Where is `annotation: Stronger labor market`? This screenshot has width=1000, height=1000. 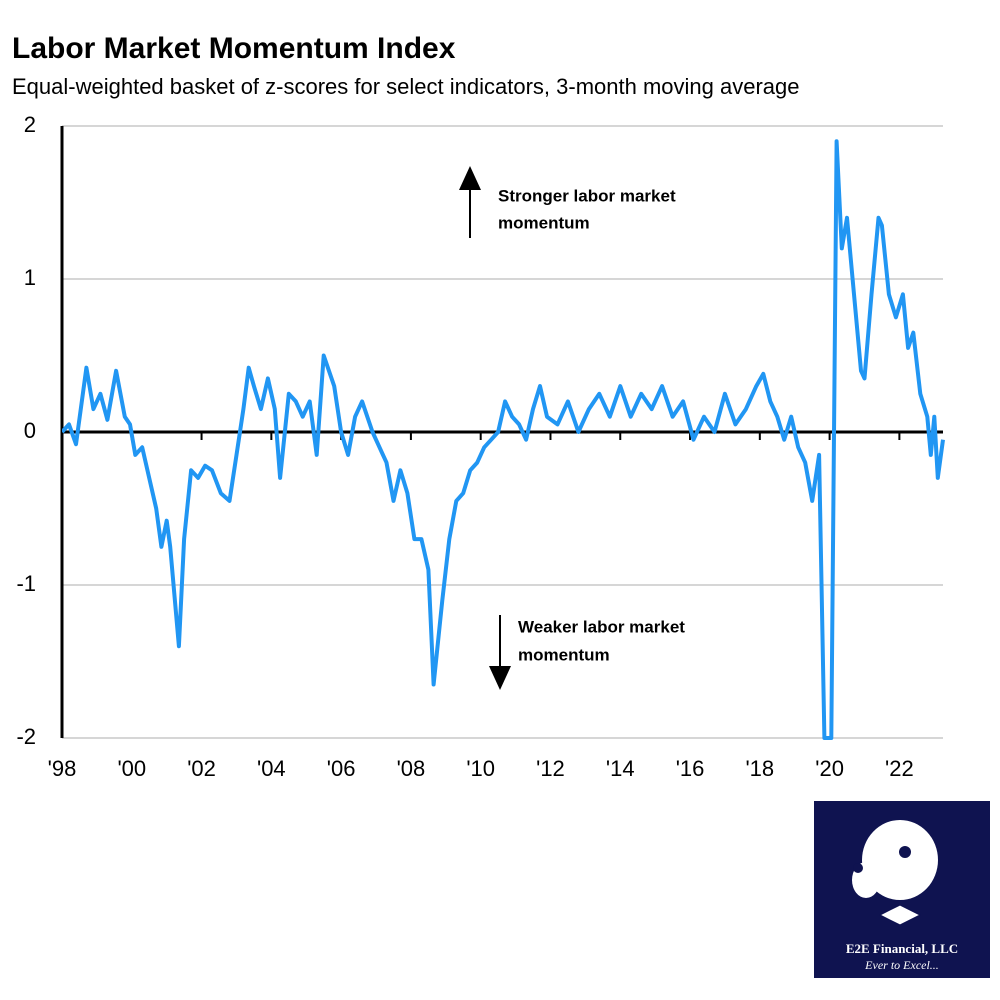
annotation: Stronger labor market is located at coordinates (587, 195).